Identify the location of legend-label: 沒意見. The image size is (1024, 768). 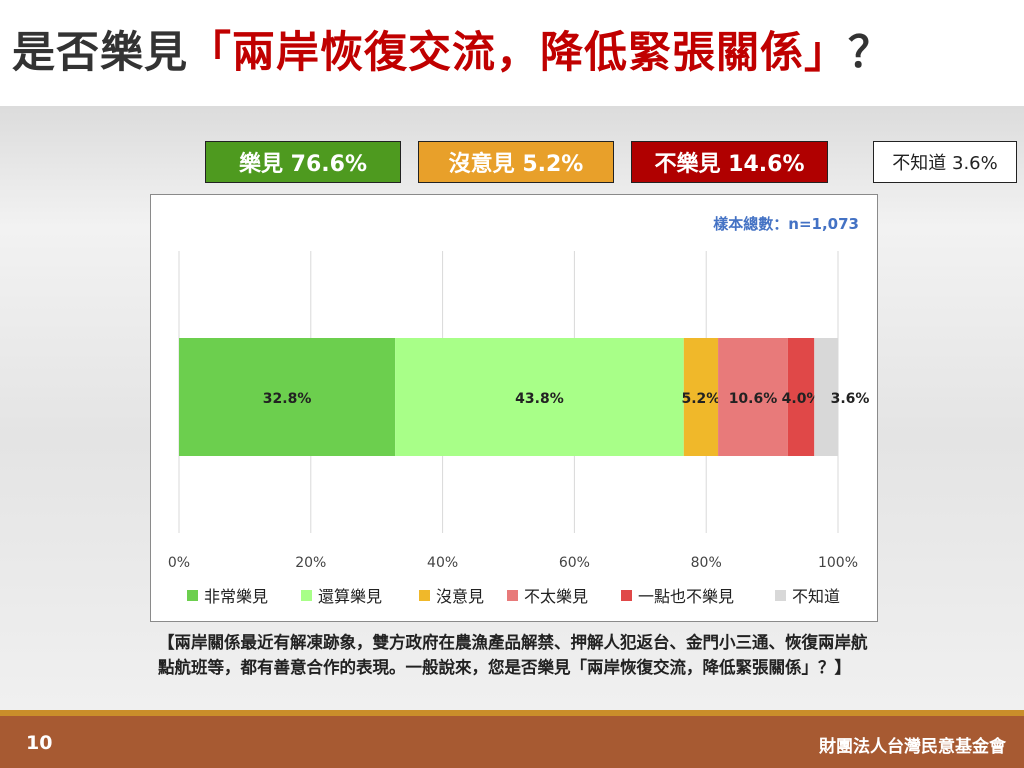
(460, 596).